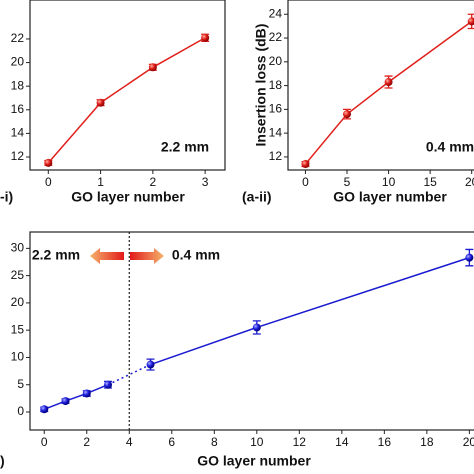  What do you see at coordinates (20, 411) in the screenshot?
I see `y-tick-label: 0` at bounding box center [20, 411].